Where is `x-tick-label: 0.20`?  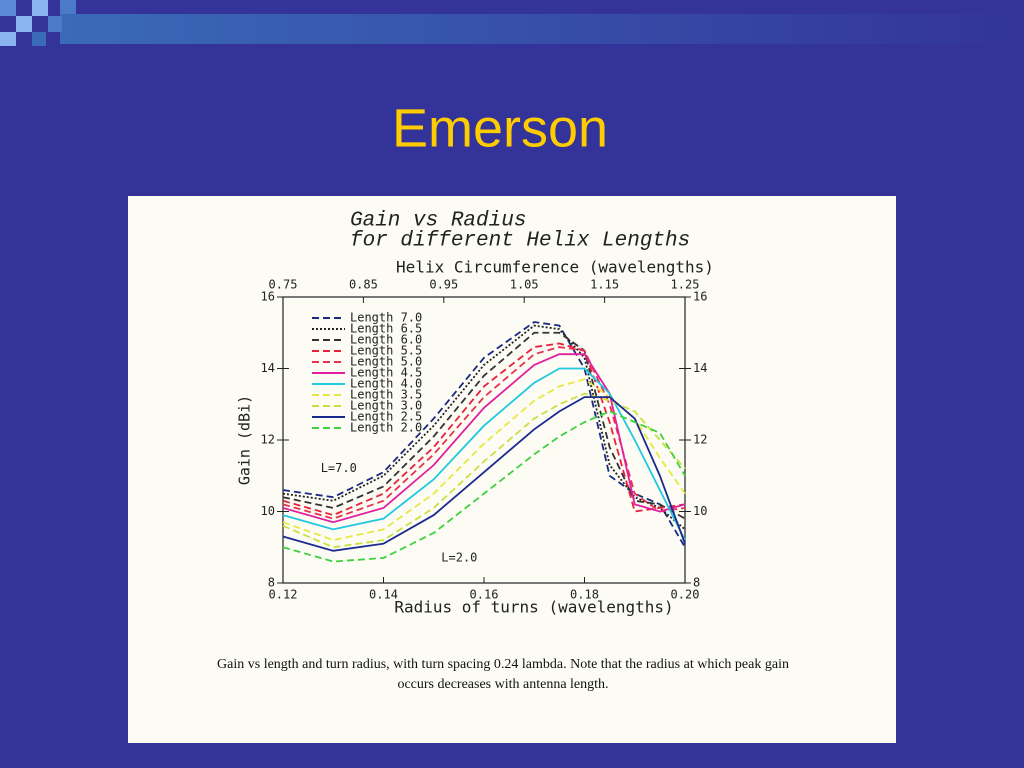
x-tick-label: 0.20 is located at coordinates (685, 595).